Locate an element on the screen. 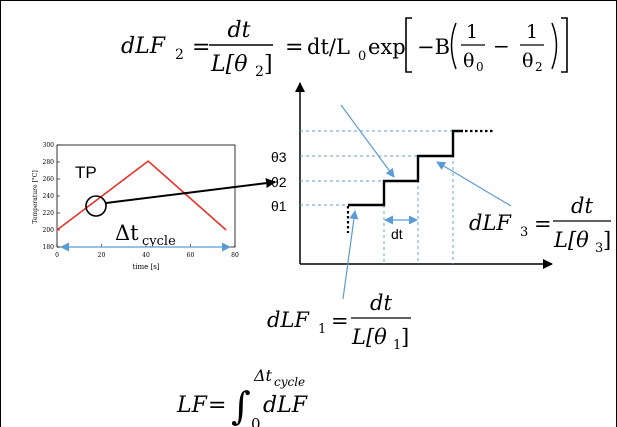 The width and height of the screenshot is (617, 427). step-curve is located at coordinates (405, 168).